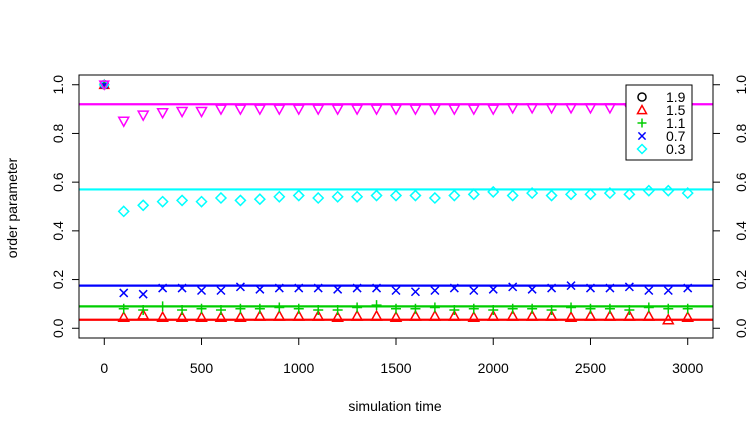 The width and height of the screenshot is (753, 436). Describe the element at coordinates (12, 207) in the screenshot. I see `y-axis-label: order parameter` at that location.